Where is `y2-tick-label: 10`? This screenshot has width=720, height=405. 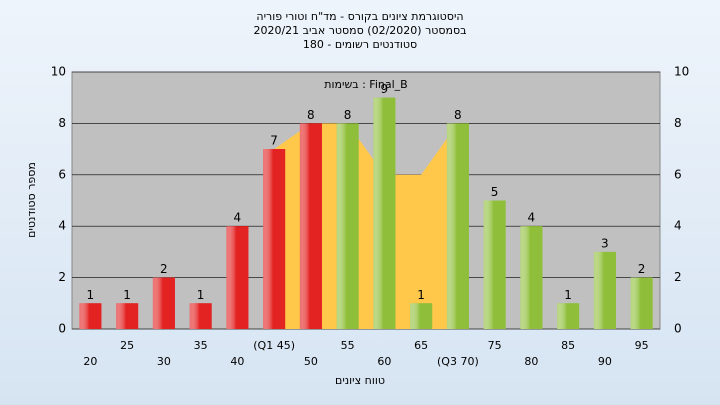 y2-tick-label: 10 is located at coordinates (681, 72).